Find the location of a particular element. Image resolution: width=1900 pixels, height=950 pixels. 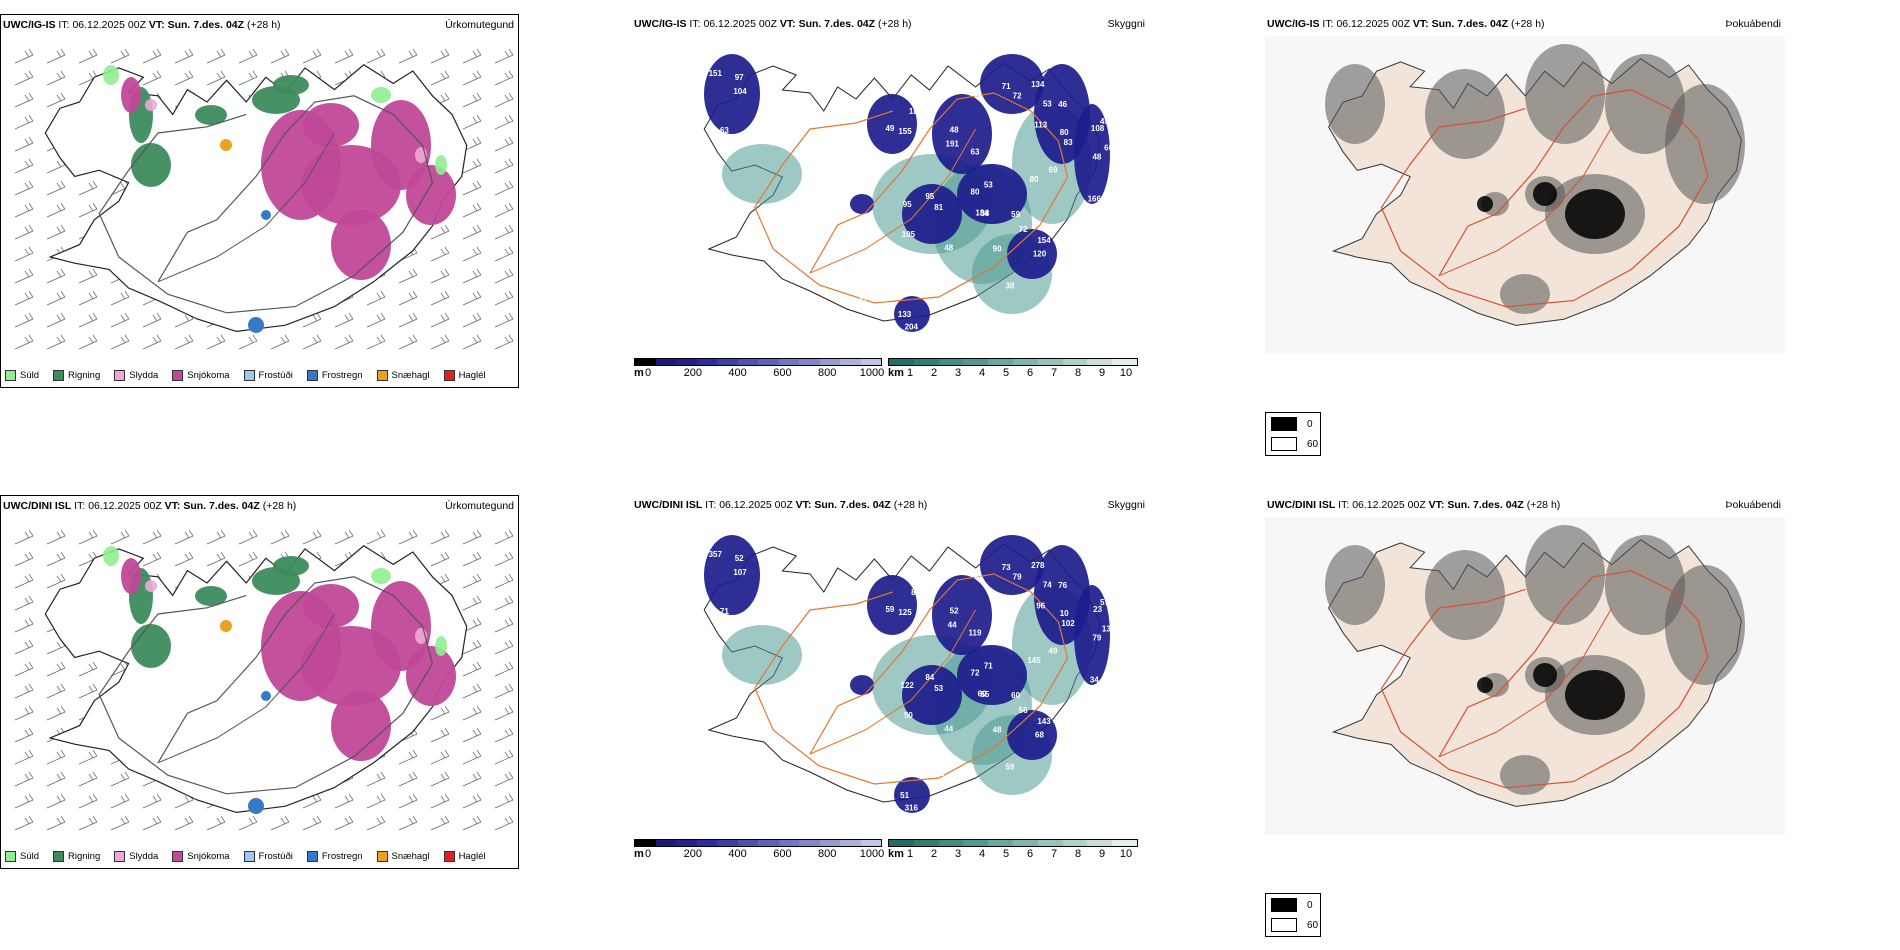

lead-time: (+28 h) is located at coordinates (894, 24).